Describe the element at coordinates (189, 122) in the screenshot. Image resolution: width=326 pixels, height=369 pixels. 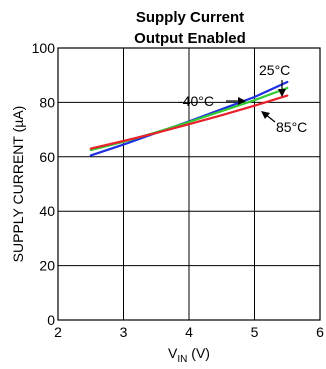
I see `series-line` at that location.